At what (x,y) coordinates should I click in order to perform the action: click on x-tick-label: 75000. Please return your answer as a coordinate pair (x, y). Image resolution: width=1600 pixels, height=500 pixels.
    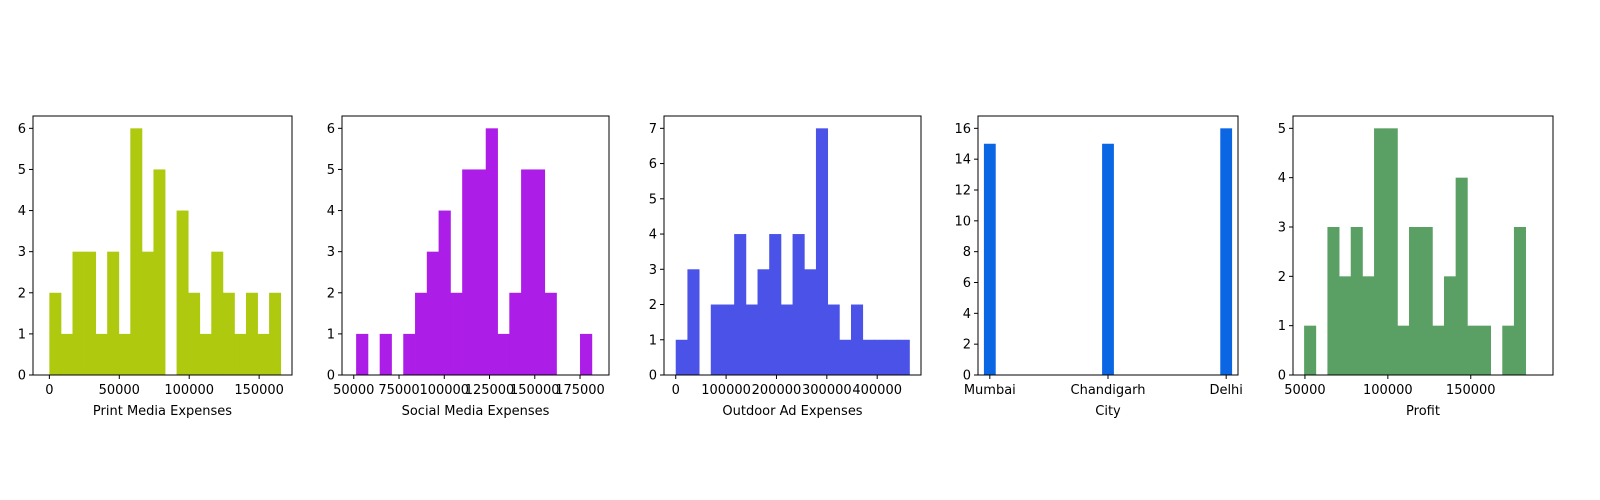
    Looking at the image, I should click on (398, 390).